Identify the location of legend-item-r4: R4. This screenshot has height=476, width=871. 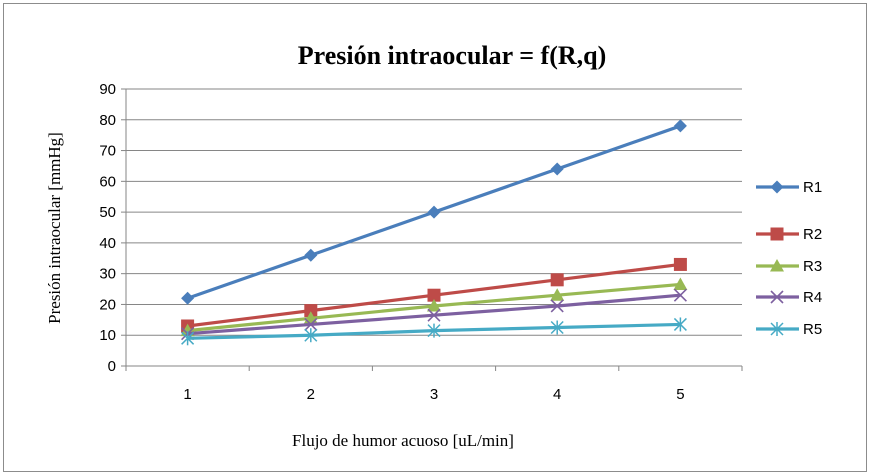
(789, 297).